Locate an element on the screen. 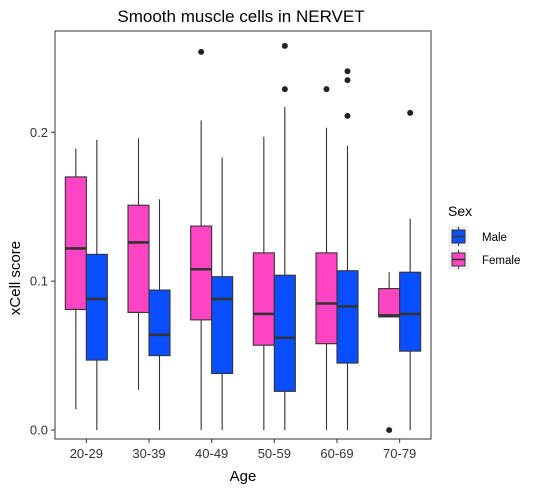  x-tick-label: 30-39 is located at coordinates (148, 453).